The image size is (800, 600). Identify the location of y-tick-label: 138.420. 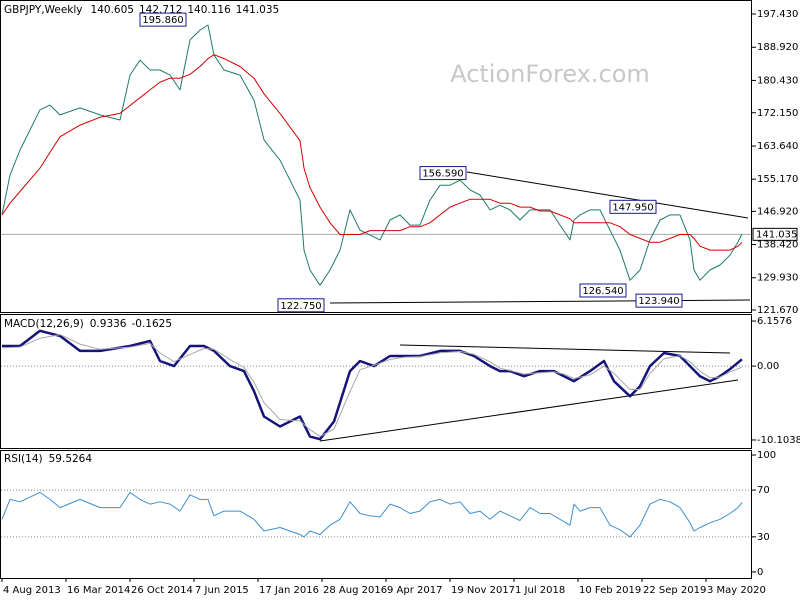
(777, 245).